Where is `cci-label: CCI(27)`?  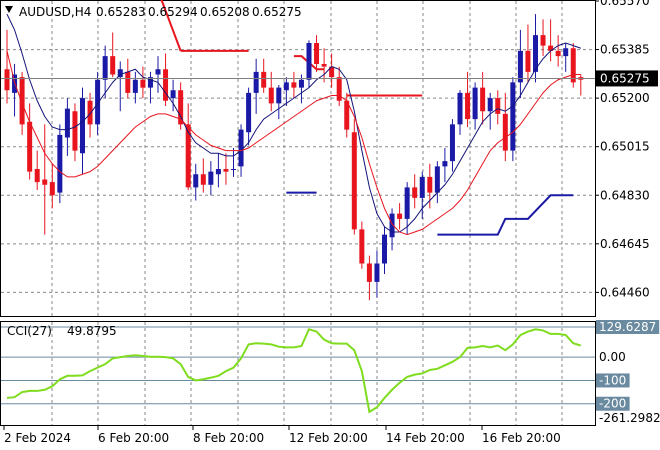 cci-label: CCI(27) is located at coordinates (29, 331).